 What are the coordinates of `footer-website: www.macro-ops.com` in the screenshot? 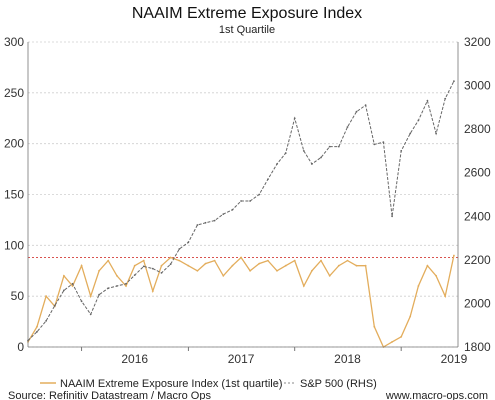 It's located at (436, 395).